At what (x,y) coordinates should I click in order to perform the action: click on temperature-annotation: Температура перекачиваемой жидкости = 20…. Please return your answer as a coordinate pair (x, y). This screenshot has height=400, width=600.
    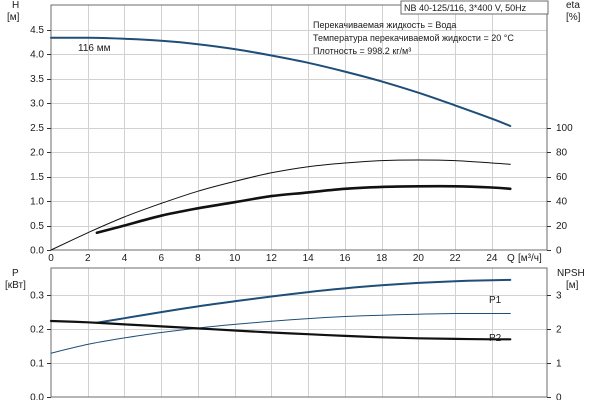
    Looking at the image, I should click on (413, 38).